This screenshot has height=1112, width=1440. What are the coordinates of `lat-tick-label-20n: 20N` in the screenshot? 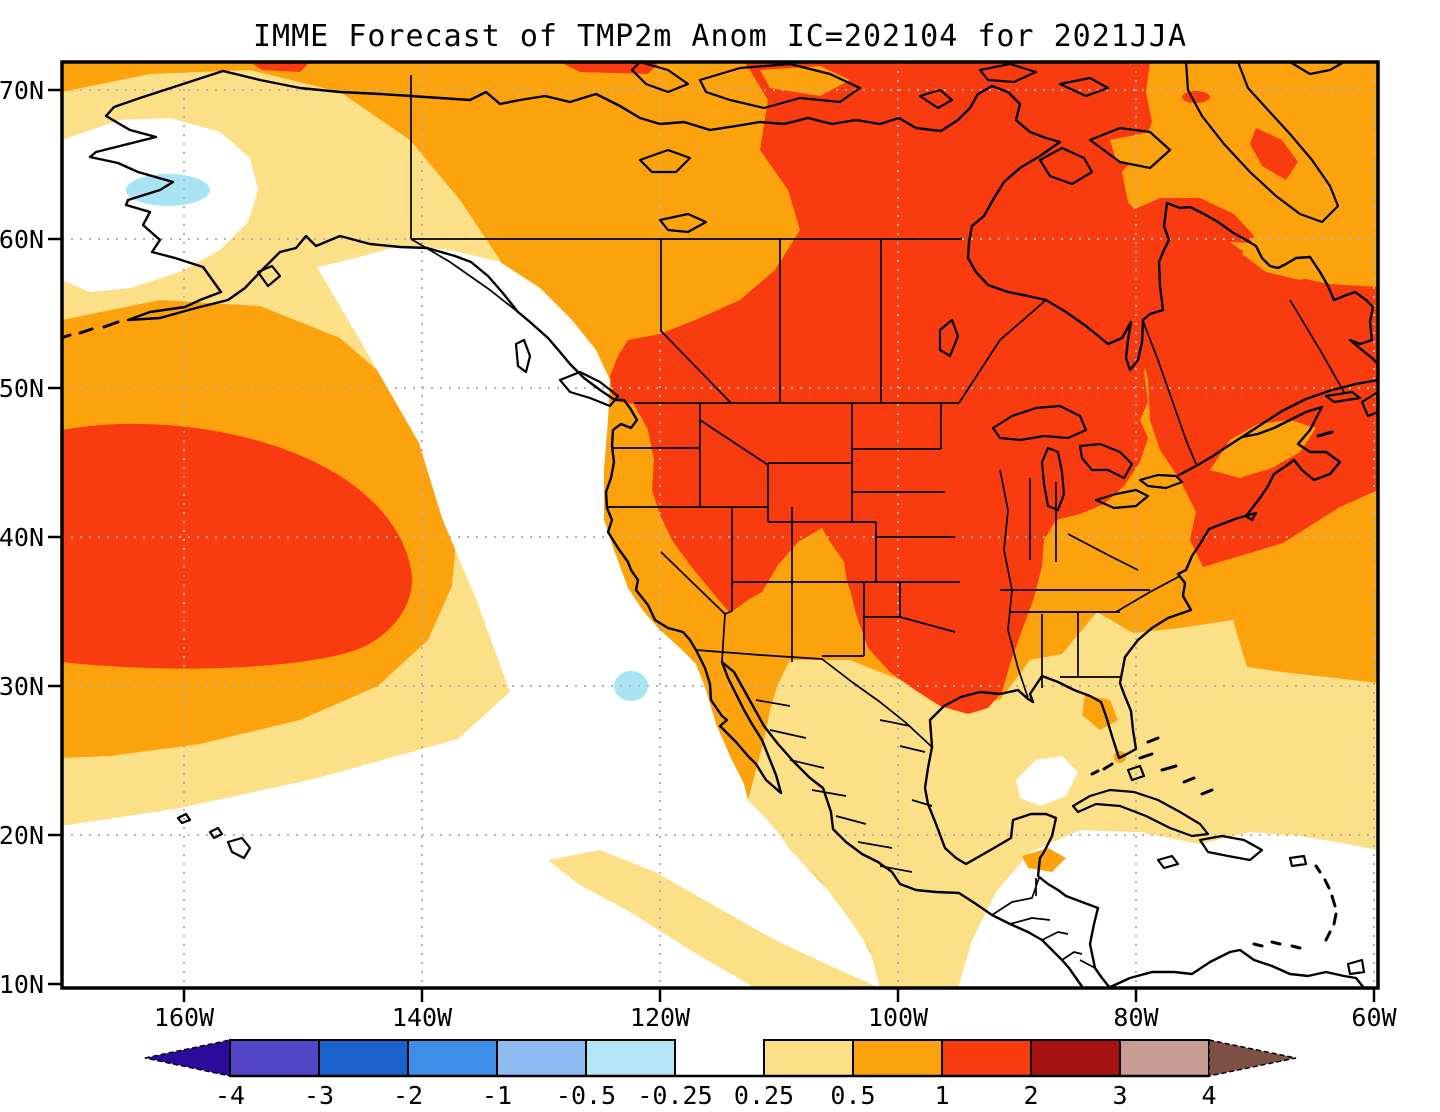 It's located at (22, 835).